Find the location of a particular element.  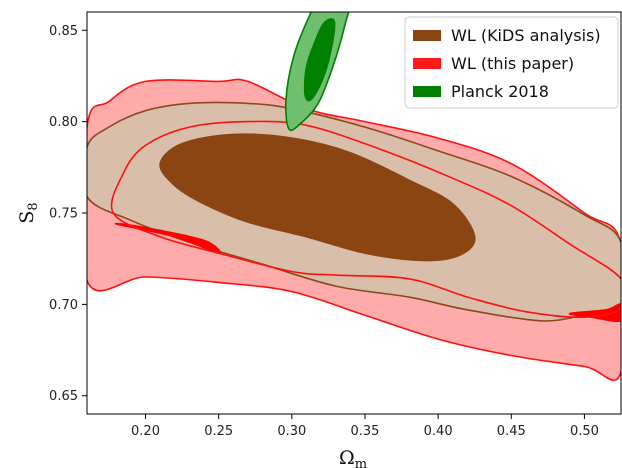

x-tick-label: 0.35 is located at coordinates (364, 431).